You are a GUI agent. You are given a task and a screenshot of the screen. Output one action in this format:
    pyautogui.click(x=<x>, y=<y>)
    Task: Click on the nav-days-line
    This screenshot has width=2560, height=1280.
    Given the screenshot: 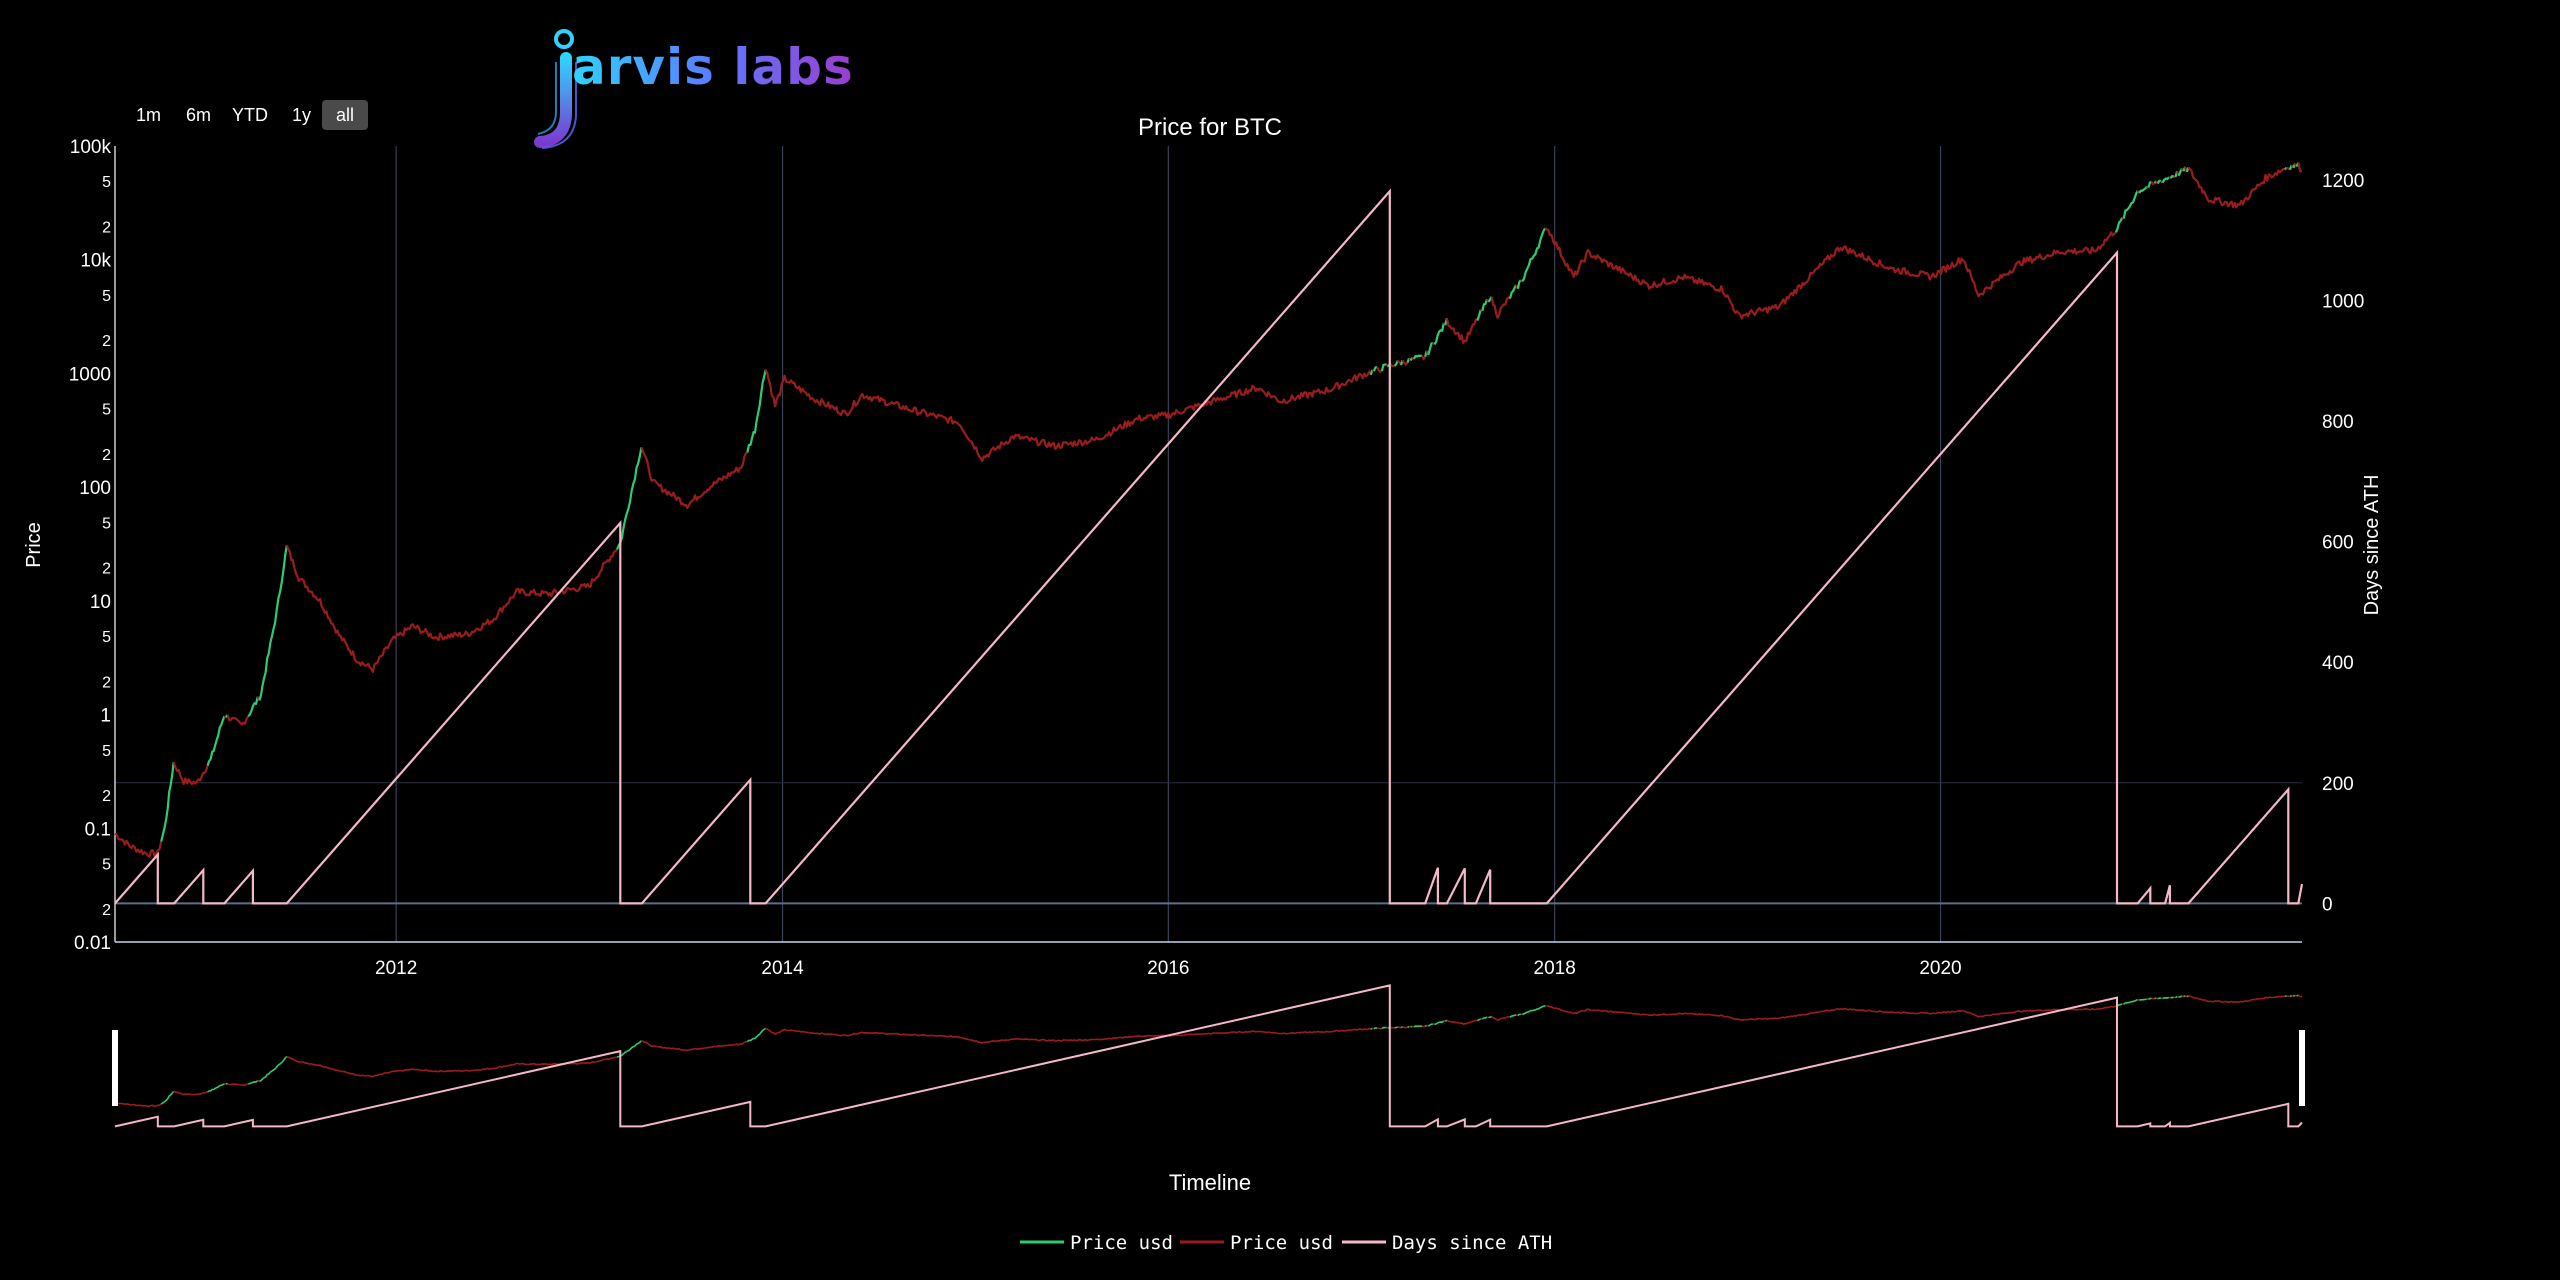 What is the action you would take?
    pyautogui.click(x=1208, y=1056)
    